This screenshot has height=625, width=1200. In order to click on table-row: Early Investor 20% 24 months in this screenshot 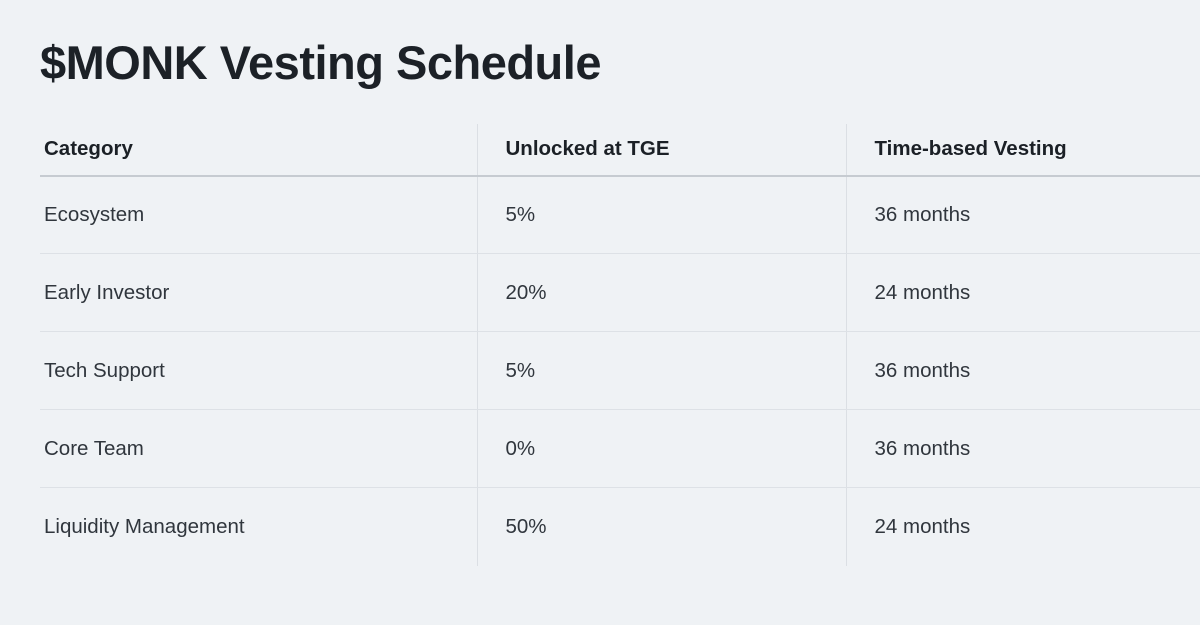, I will do `click(620, 293)`.